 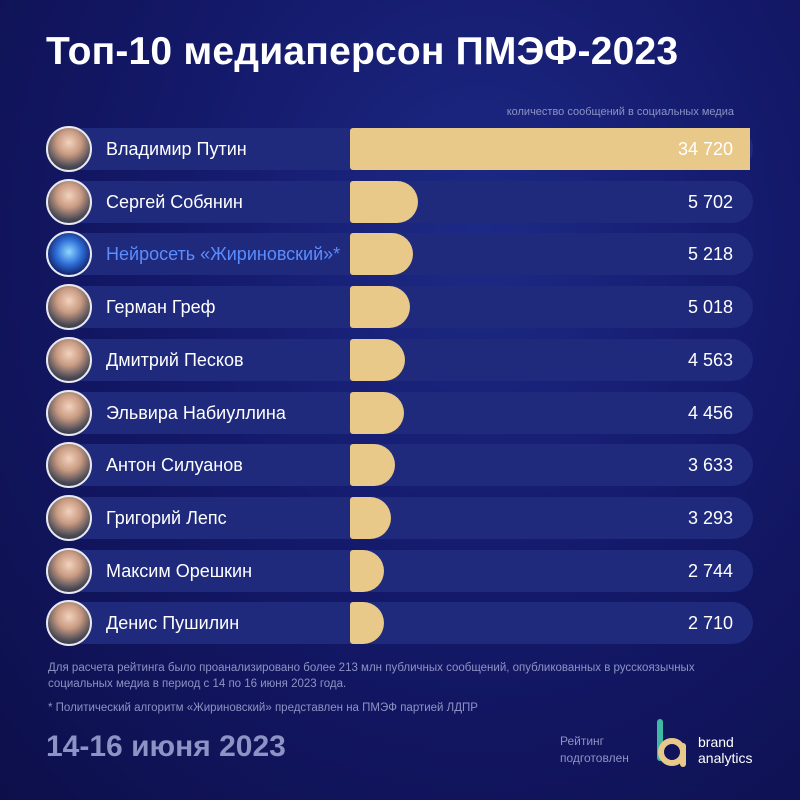 I want to click on chart-row: Владимир Путин 34 720, so click(x=399, y=149).